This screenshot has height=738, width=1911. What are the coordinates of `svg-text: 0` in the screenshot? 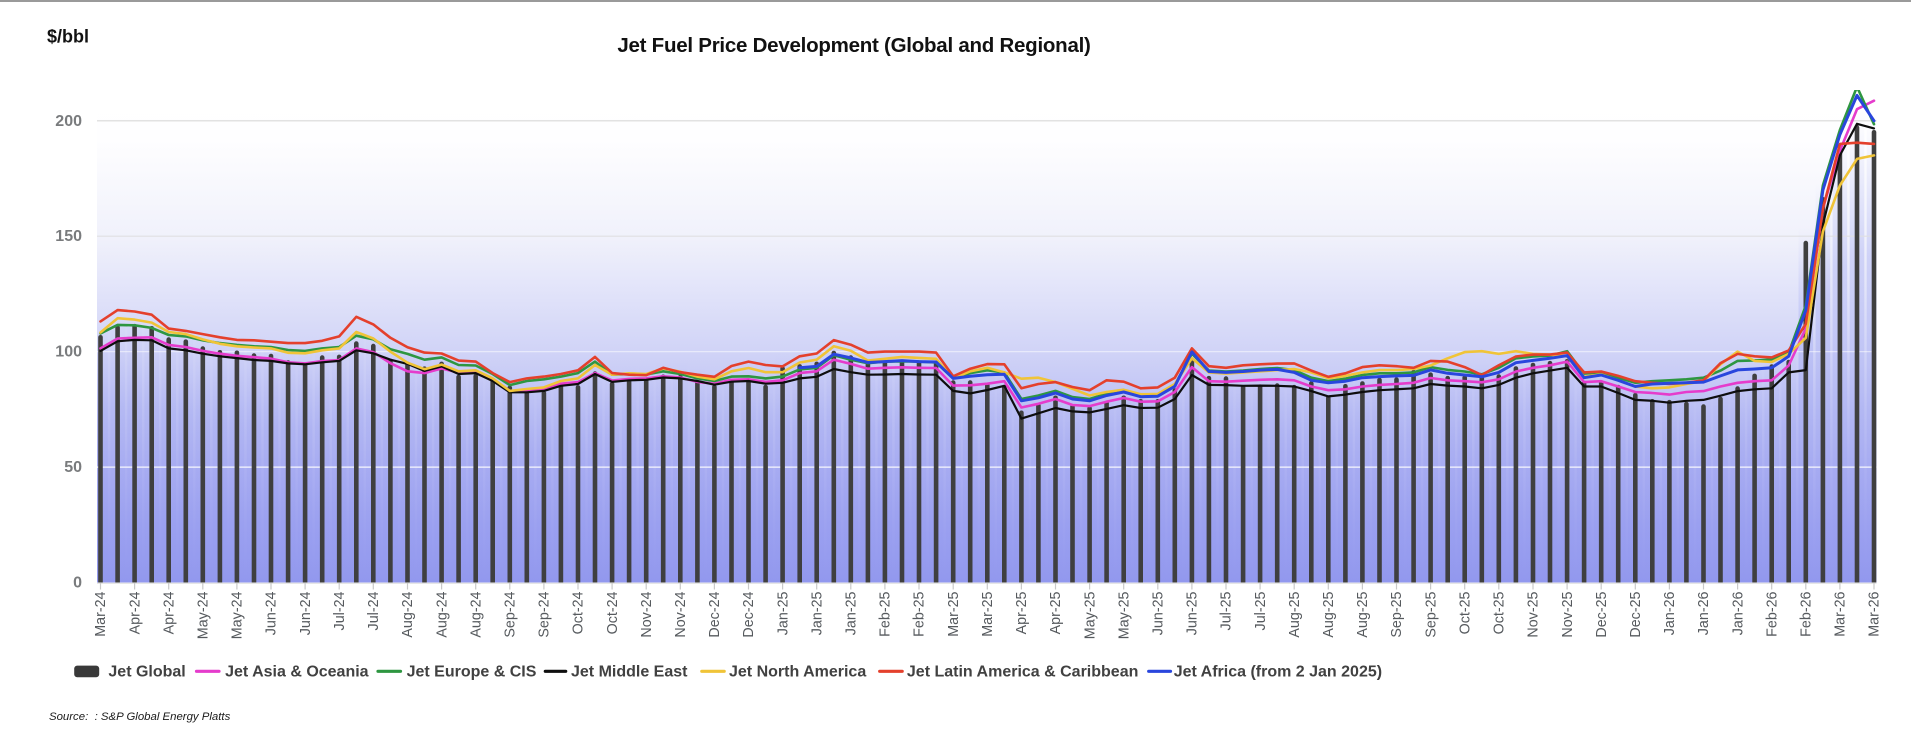 It's located at (77, 583).